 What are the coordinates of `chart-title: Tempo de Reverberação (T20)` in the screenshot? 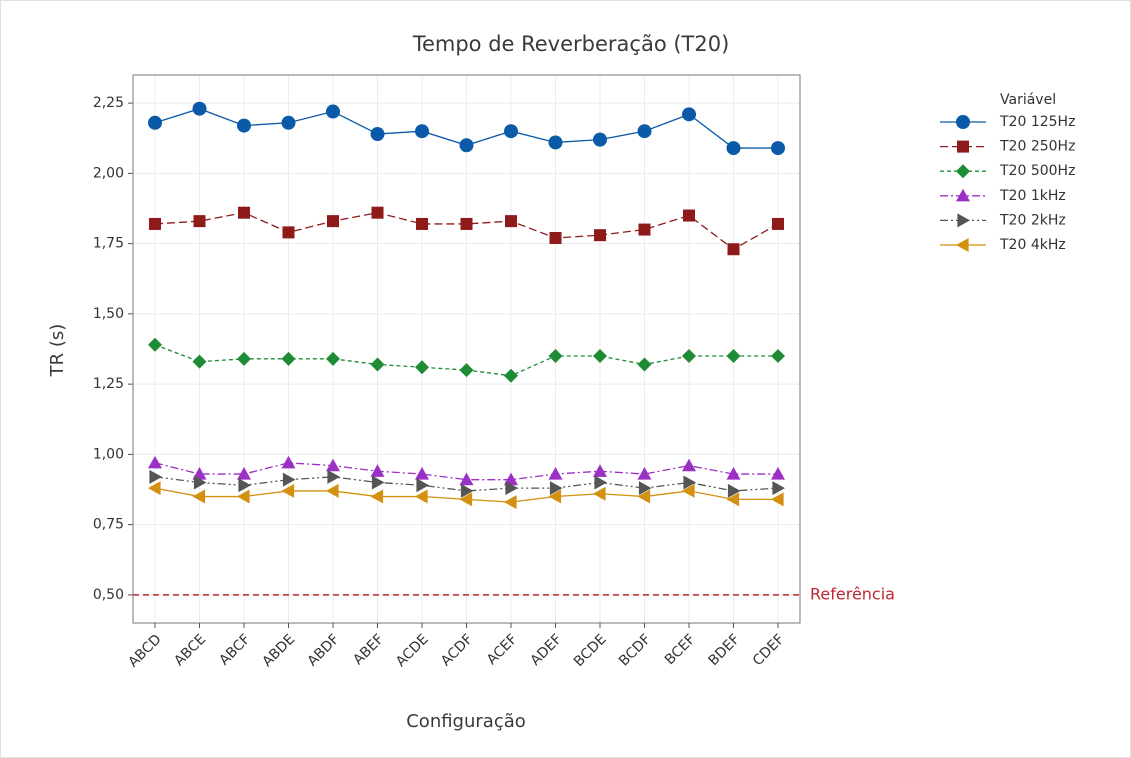 It's located at (571, 44).